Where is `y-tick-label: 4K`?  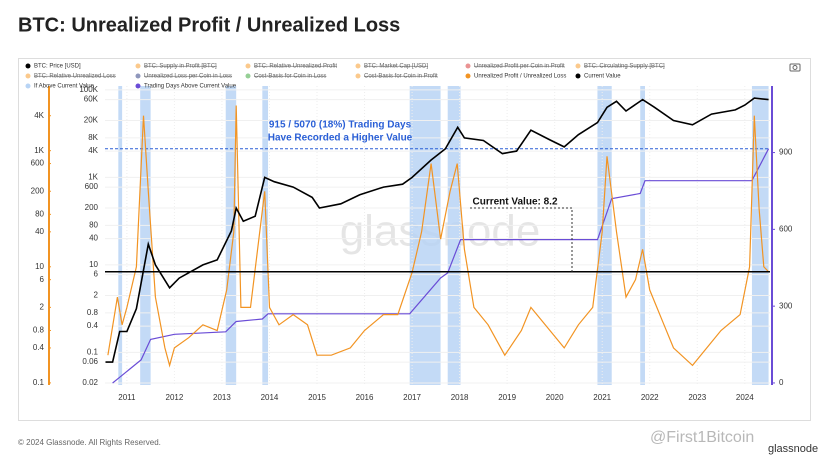
y-tick-label: 4K is located at coordinates (93, 150).